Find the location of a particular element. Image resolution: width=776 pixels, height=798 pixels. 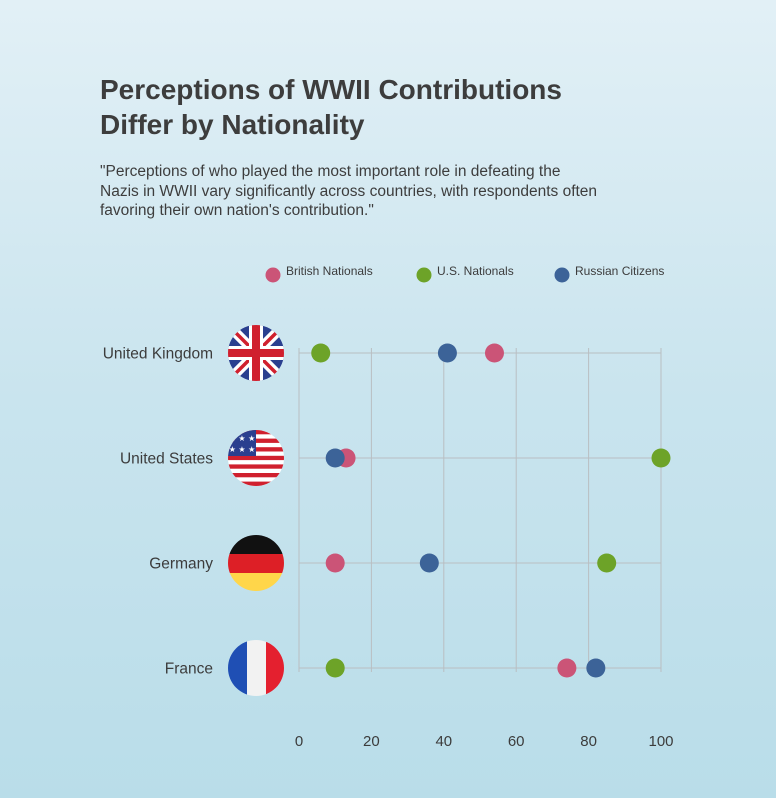

x-tick-label-2: 40 is located at coordinates (443, 741).